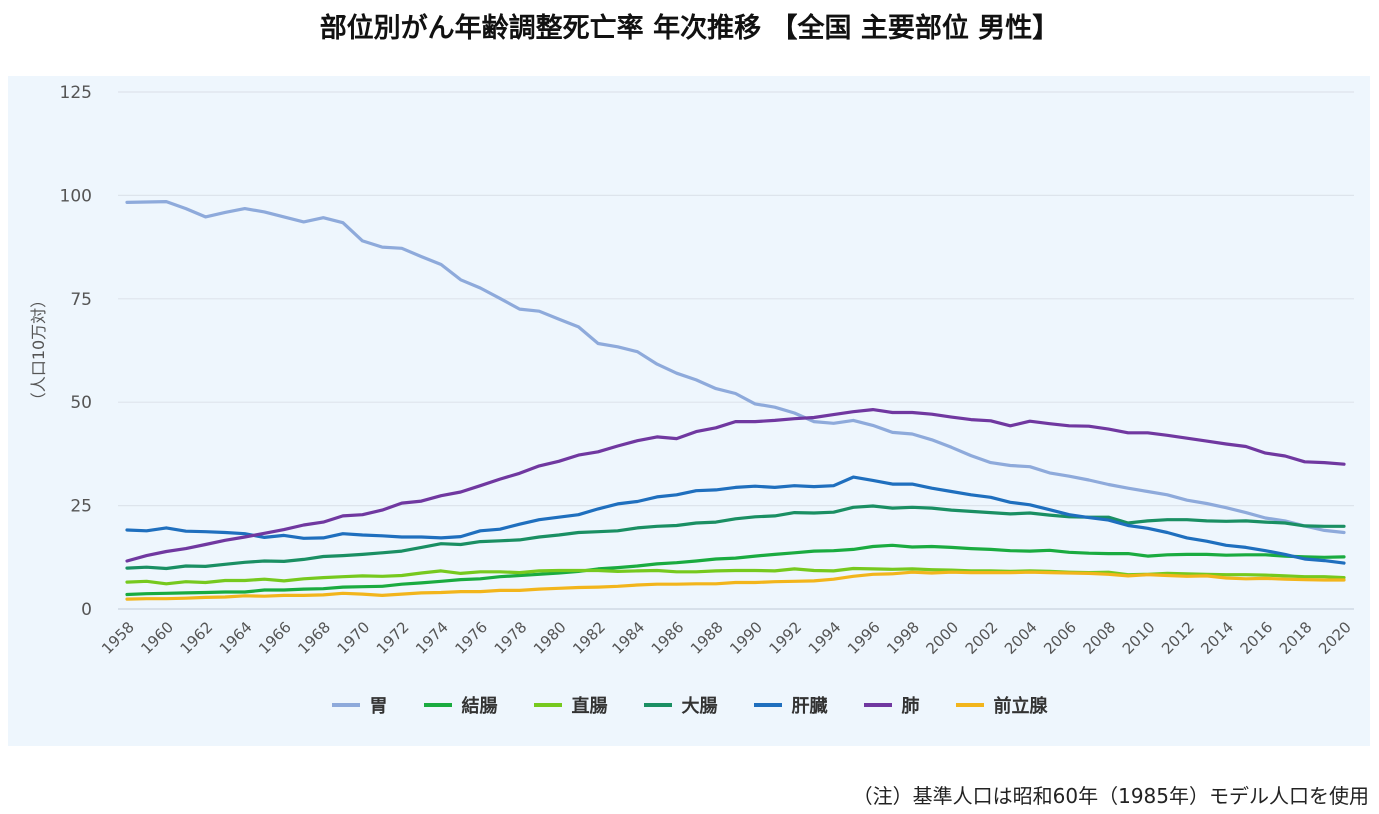 This screenshot has height=814, width=1379. Describe the element at coordinates (689, 28) in the screenshot. I see `page-title: 部位別がん年齢調整死亡率 年次推移 【全国 主要部位 男性】` at that location.